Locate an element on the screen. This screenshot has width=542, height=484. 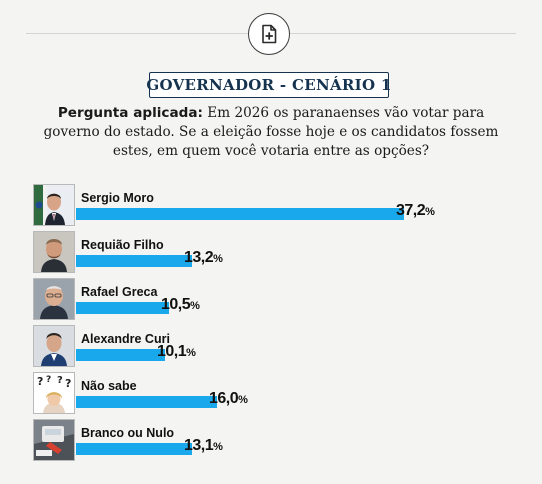
data-label-value: 37,2 is located at coordinates (411, 210).